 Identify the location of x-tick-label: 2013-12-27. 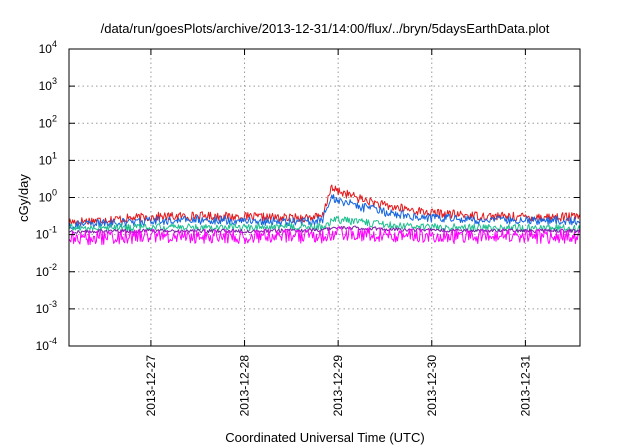
(151, 386).